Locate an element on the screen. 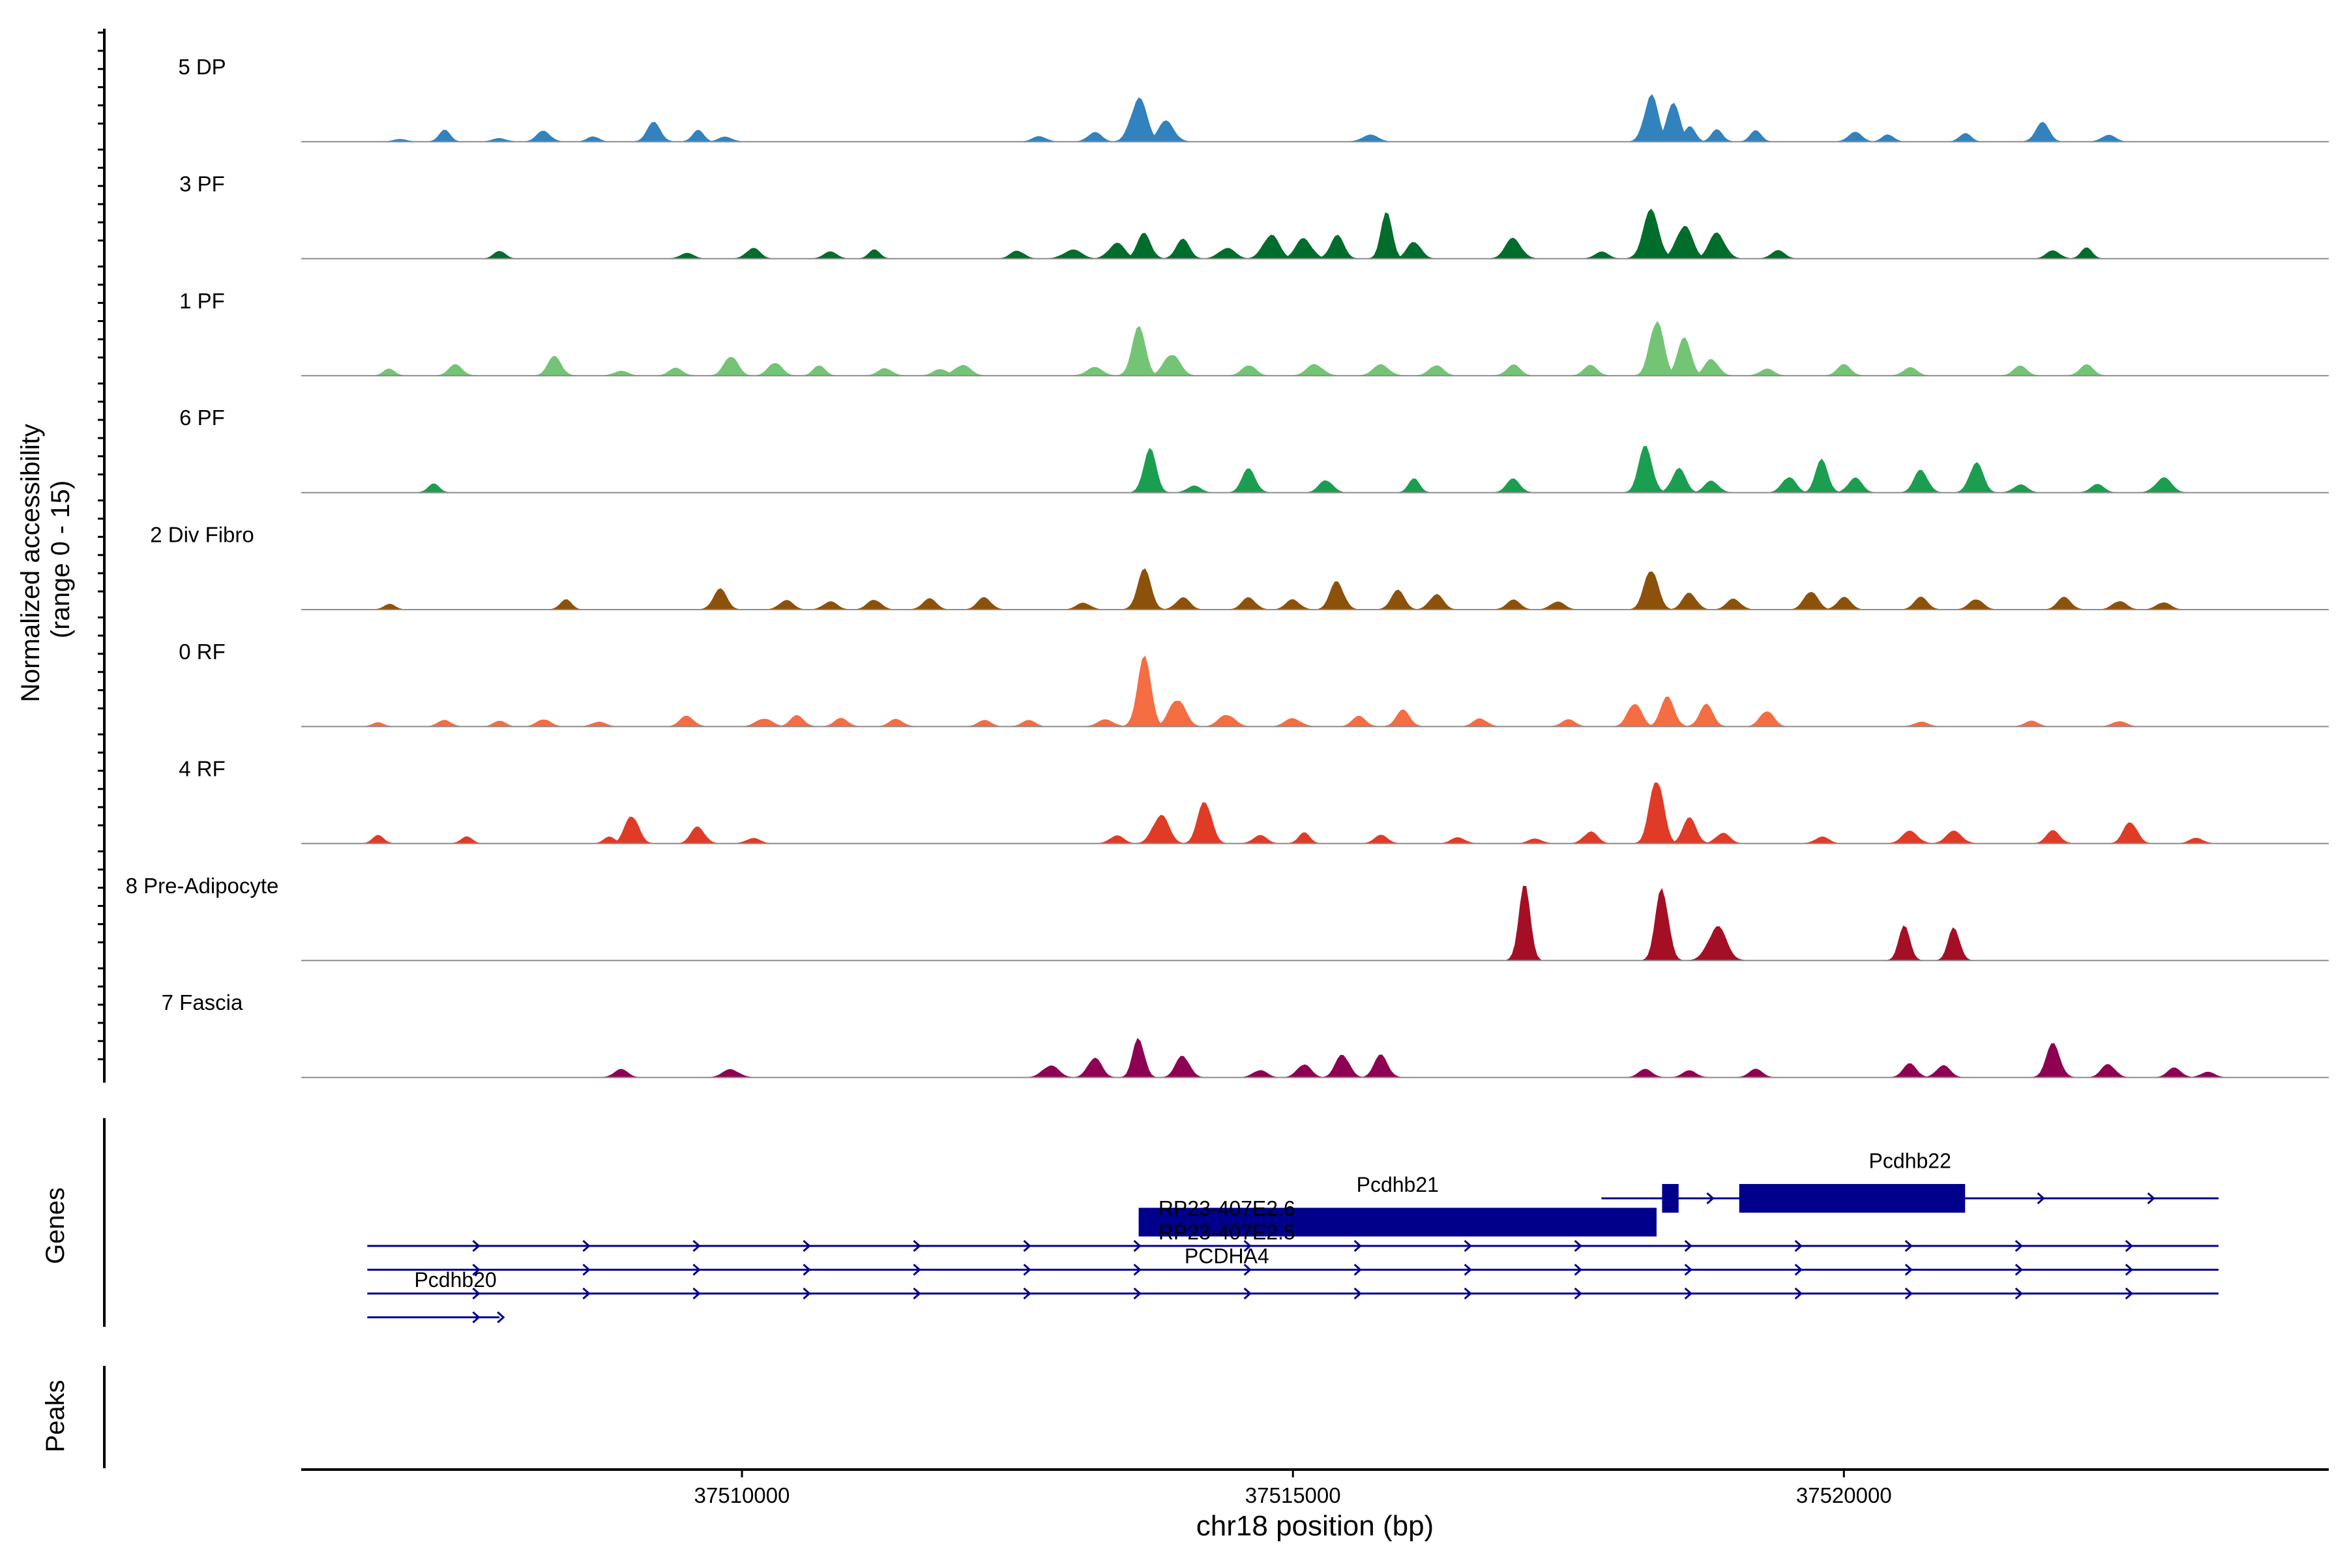  gene-exon is located at coordinates (1397, 1222).